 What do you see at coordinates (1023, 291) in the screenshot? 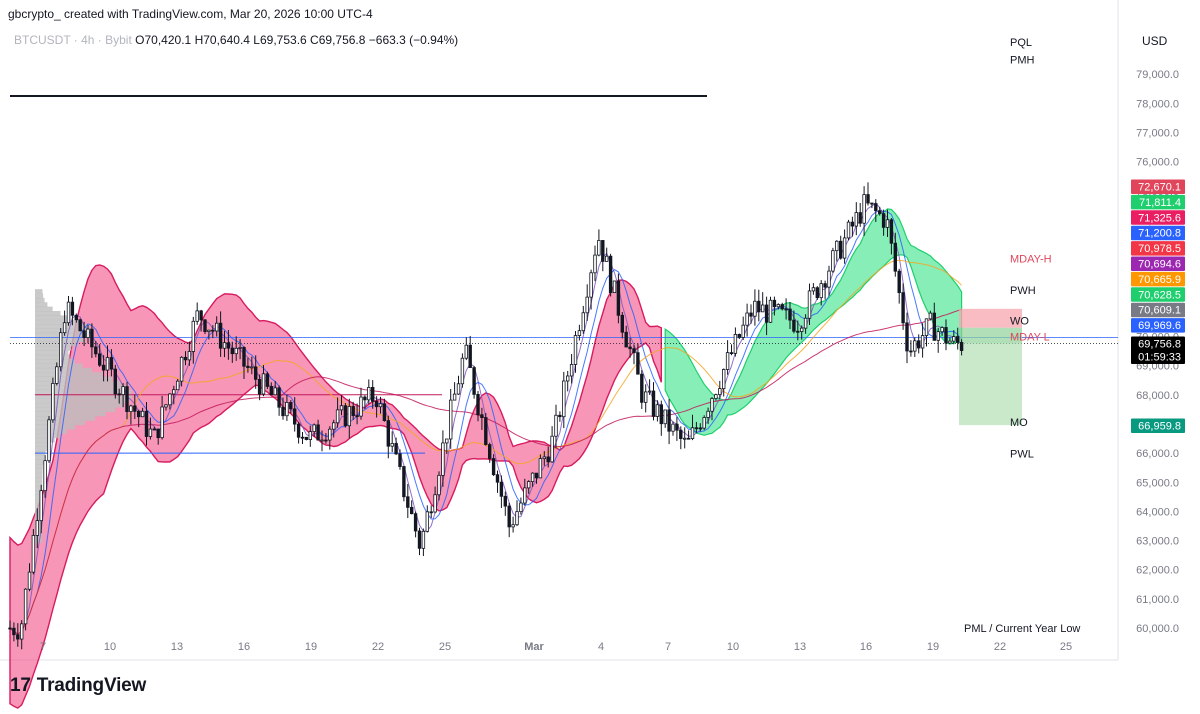
I see `level-label: PWH` at bounding box center [1023, 291].